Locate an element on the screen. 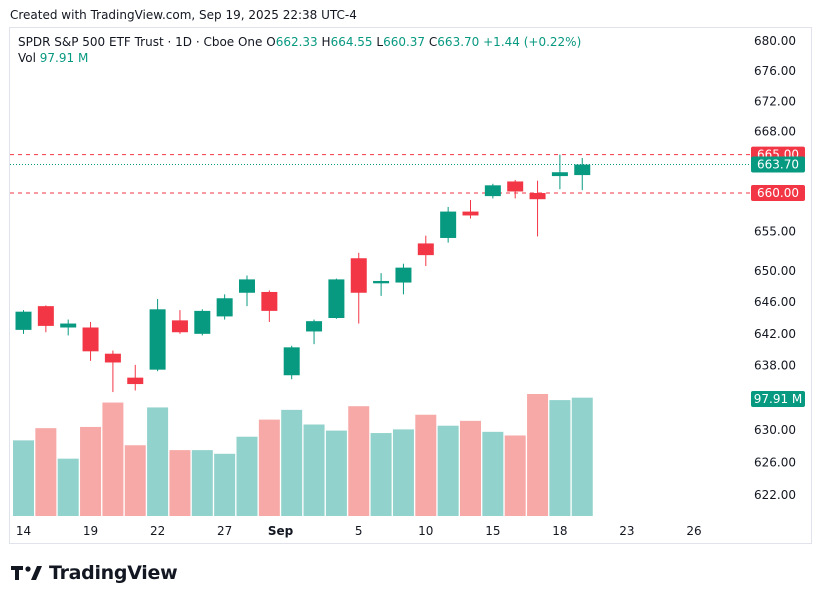 This screenshot has width=822, height=604. volume-badge: 97.91 M is located at coordinates (778, 399).